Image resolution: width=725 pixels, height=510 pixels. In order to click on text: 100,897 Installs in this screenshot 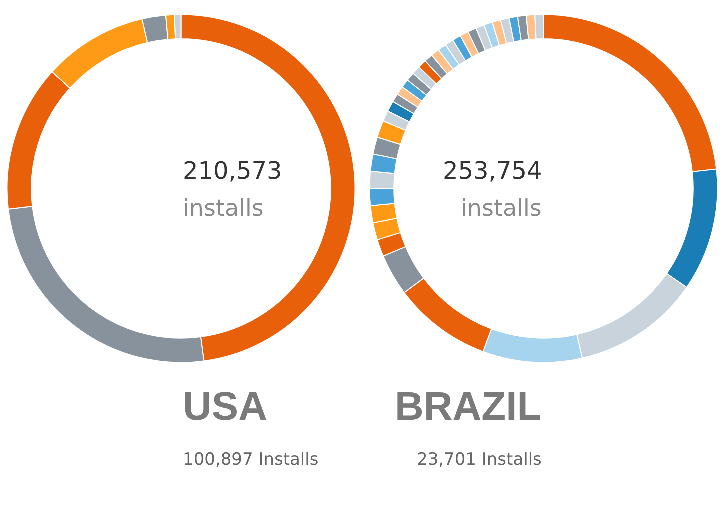, I will do `click(251, 460)`.